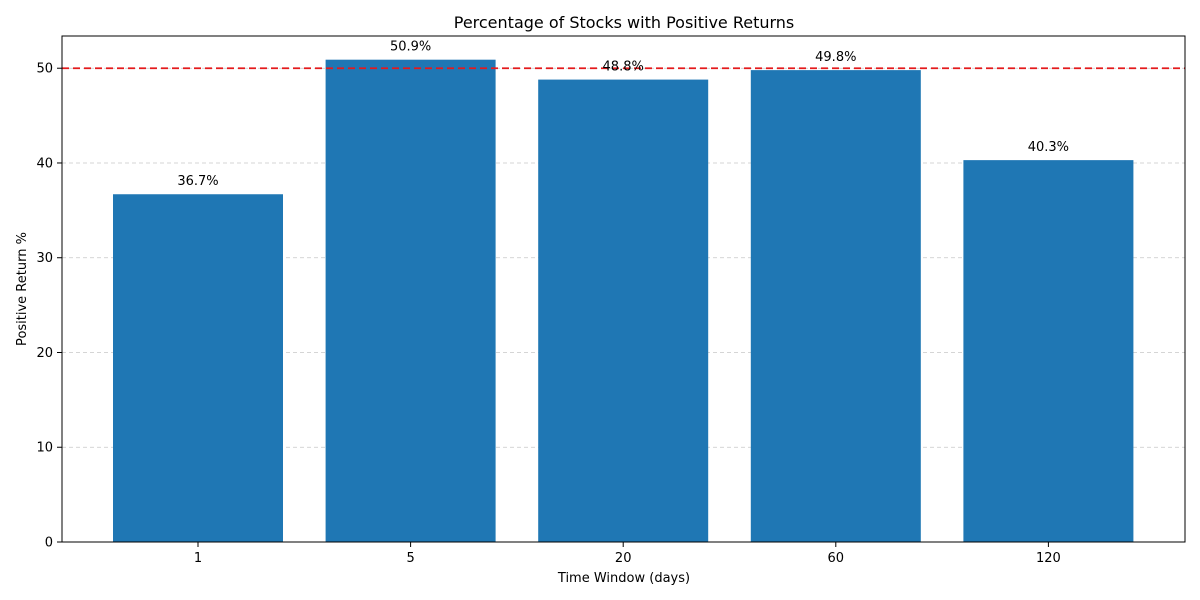 The image size is (1200, 600). What do you see at coordinates (410, 47) in the screenshot?
I see `data-label-5: 50.9%` at bounding box center [410, 47].